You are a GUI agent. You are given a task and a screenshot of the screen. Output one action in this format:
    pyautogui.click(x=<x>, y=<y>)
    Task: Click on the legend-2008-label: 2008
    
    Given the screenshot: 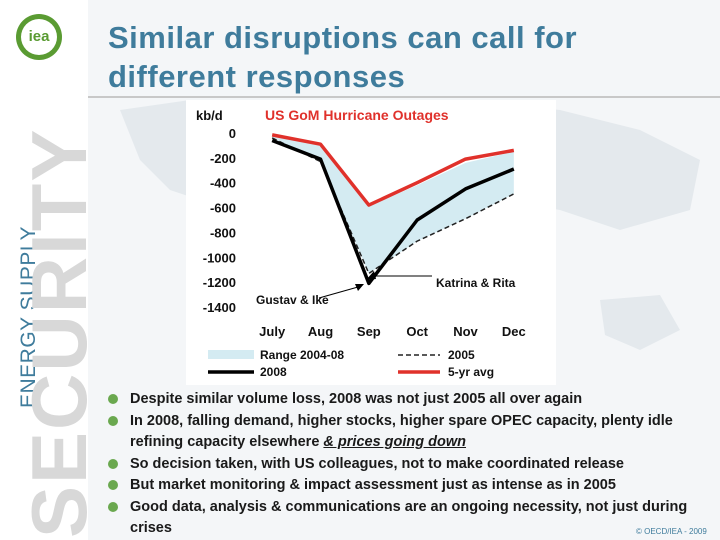 What is the action you would take?
    pyautogui.click(x=273, y=372)
    